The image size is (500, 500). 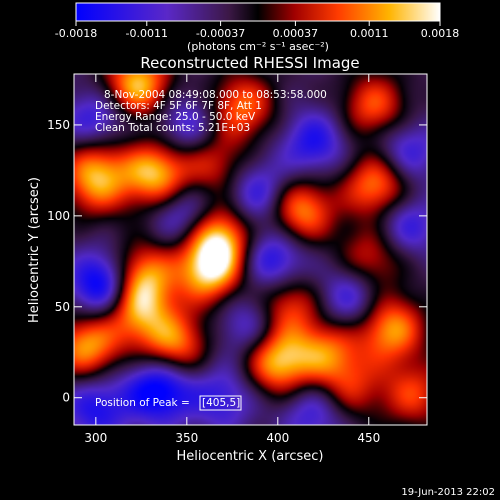 I want to click on x-tick-label: 350, so click(x=186, y=438).